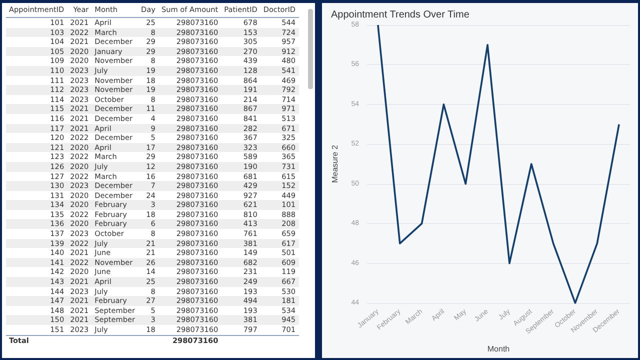 The image size is (640, 360). Describe the element at coordinates (498, 349) in the screenshot. I see `x-axis-title: Month` at that location.